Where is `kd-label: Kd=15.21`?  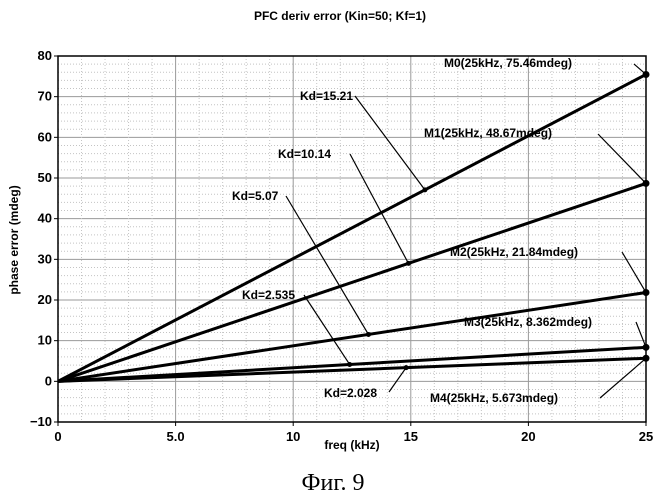 kd-label: Kd=15.21 is located at coordinates (326, 96).